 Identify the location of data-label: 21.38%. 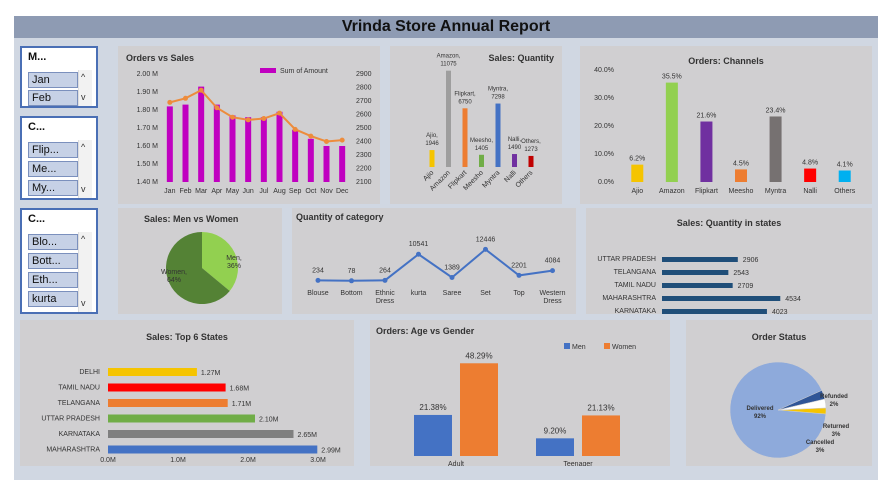
(432, 407).